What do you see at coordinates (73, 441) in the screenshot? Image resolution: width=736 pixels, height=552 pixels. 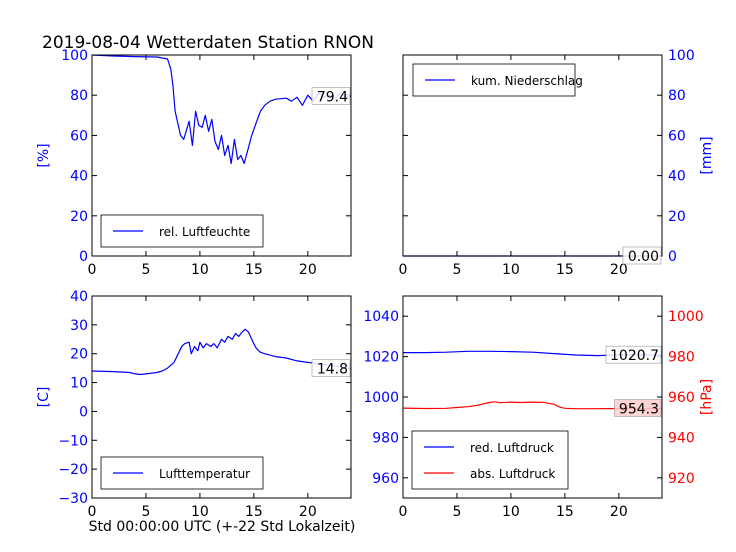 I see `y-tick-label: −10` at bounding box center [73, 441].